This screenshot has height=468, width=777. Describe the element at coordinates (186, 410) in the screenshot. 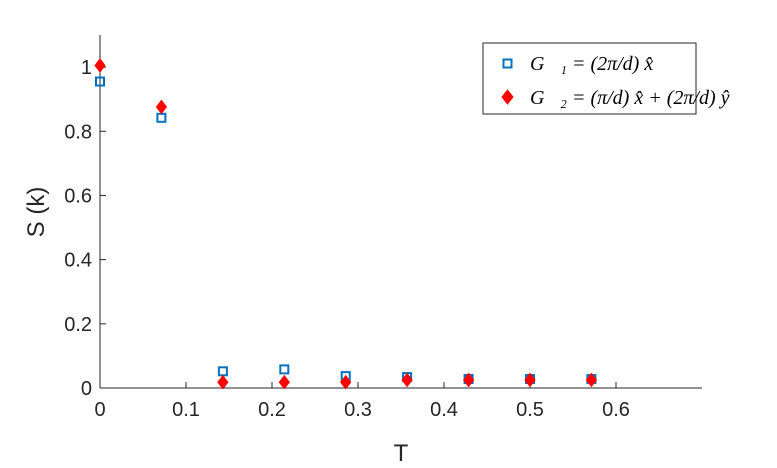

I see `x-tick-label: 0.1` at that location.